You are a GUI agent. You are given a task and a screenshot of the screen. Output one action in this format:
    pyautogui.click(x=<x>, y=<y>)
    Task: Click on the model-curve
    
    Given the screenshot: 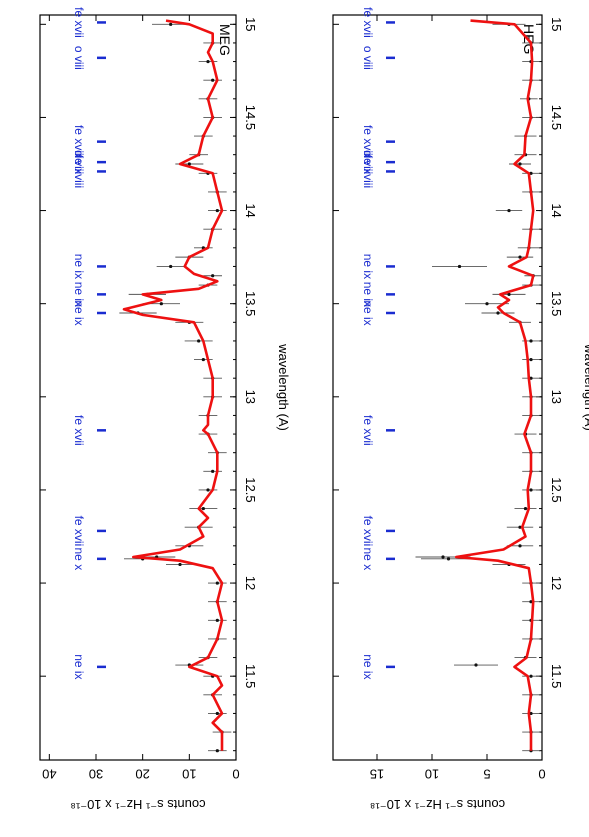 What is the action you would take?
    pyautogui.click(x=494, y=385)
    